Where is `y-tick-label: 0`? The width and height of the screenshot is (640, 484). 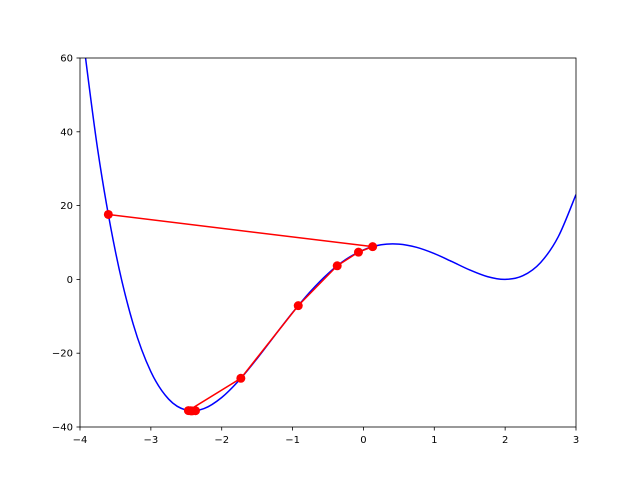 y-tick-label: 0 is located at coordinates (70, 280).